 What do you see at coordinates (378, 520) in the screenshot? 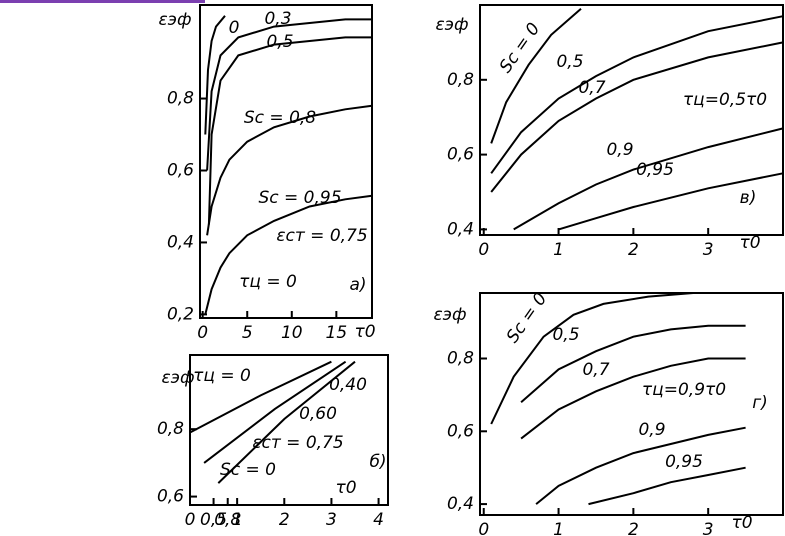
I see `x-tick-label: 4` at bounding box center [378, 520].